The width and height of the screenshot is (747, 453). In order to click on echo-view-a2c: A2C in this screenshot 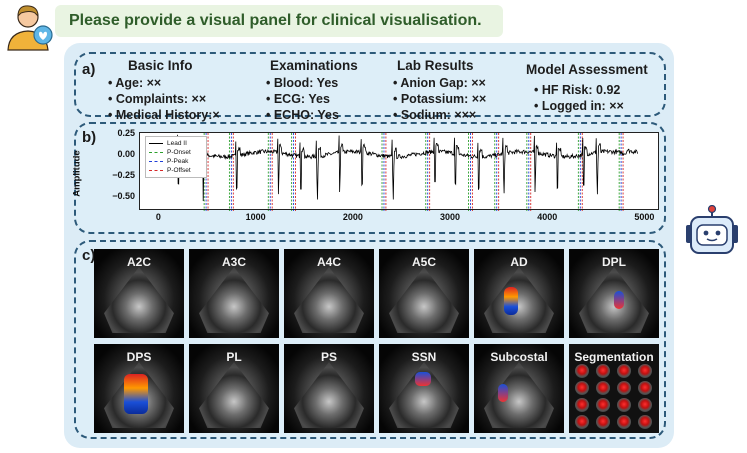, I will do `click(139, 293)`.